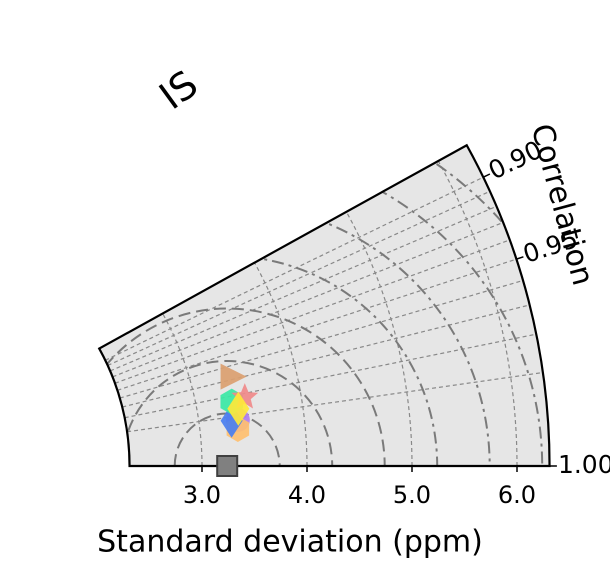 Image resolution: width=610 pixels, height=563 pixels. Describe the element at coordinates (517, 495) in the screenshot. I see `x-tick-label: 6.0` at that location.